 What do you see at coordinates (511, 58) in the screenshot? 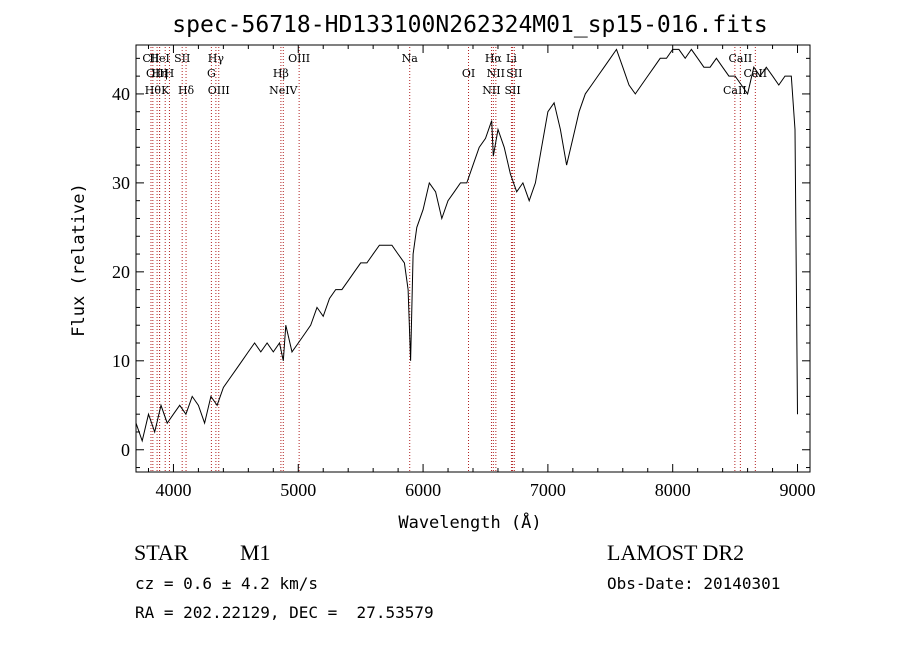
I see `spectral-line-label: Li` at bounding box center [511, 58].